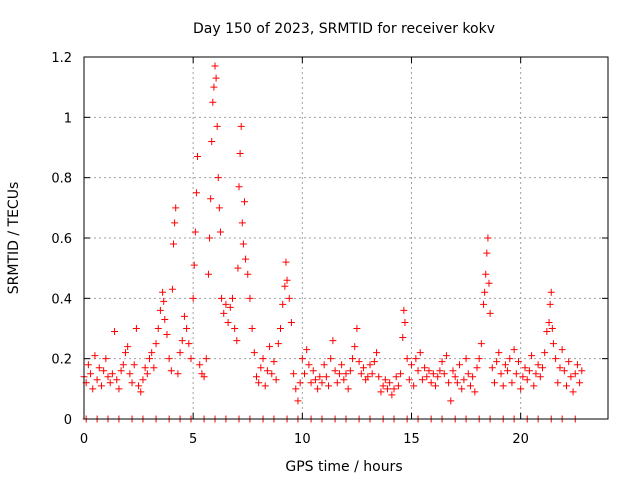  Describe the element at coordinates (61, 58) in the screenshot. I see `y-tick-label: 1.2` at that location.